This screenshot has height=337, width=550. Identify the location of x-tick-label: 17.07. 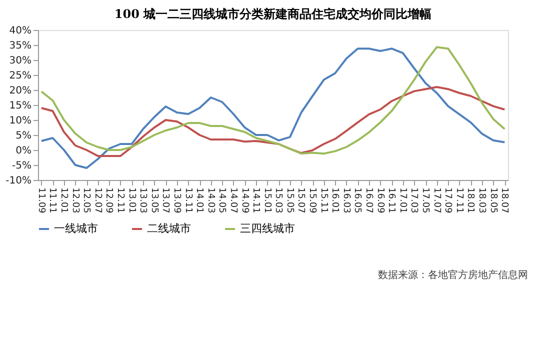
(436, 201).